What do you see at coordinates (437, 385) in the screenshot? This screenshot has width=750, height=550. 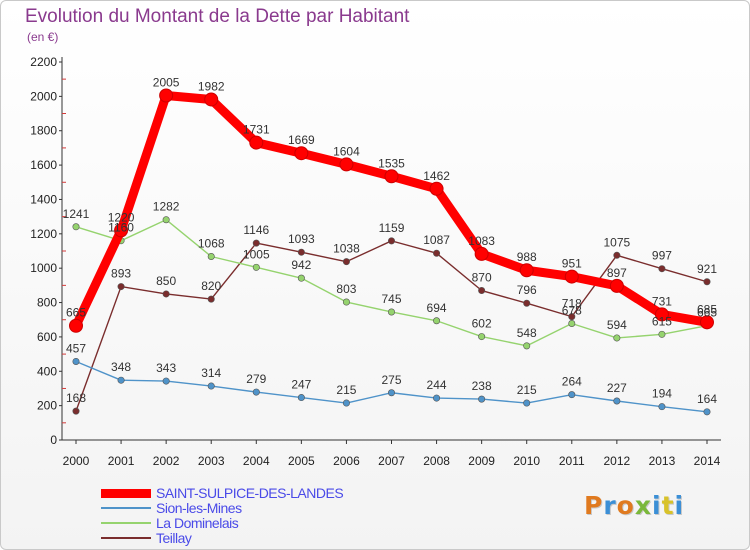 I see `data-label: 244` at bounding box center [437, 385].